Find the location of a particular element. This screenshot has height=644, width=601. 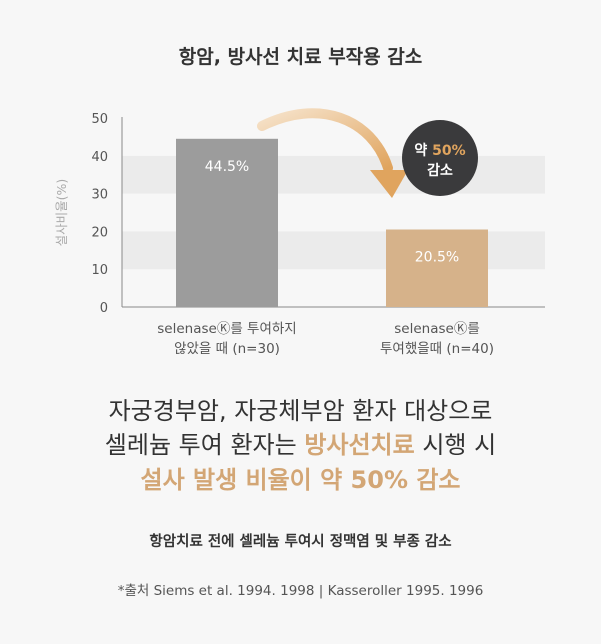

headline-line-2-post: 시행 시 is located at coordinates (455, 445).